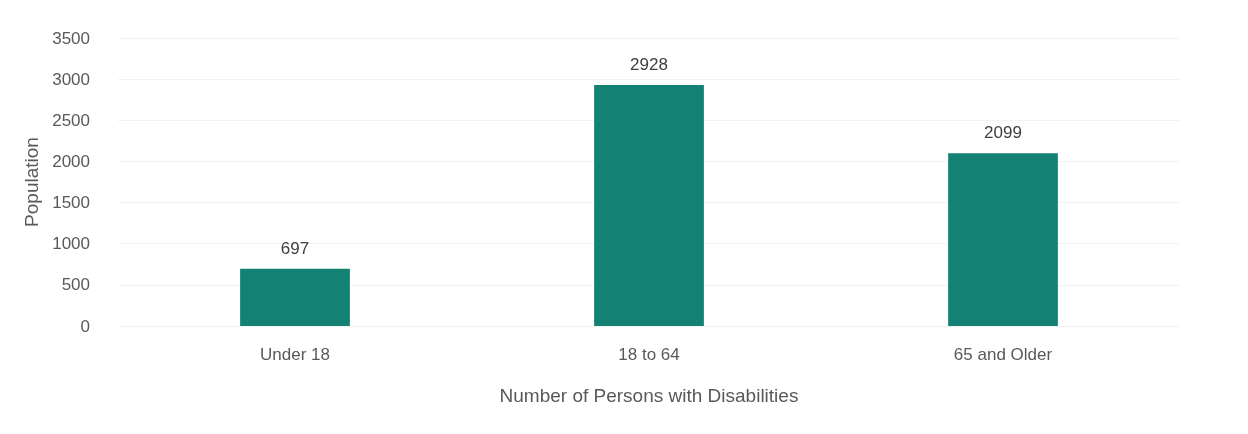 This screenshot has height=434, width=1248. I want to click on y-tick-label: 500, so click(75, 285).